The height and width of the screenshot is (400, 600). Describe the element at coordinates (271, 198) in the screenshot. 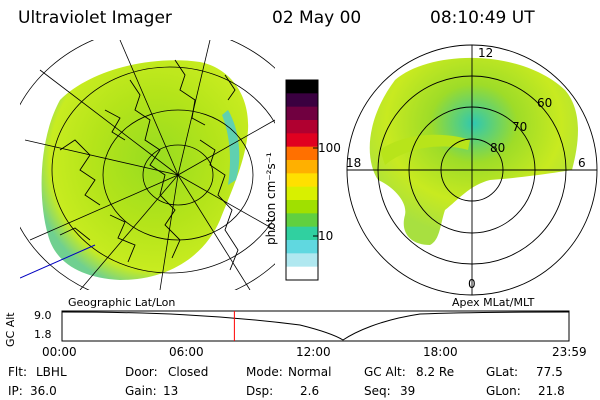

I see `colorbar-unit-label: photon cm⁻²s⁻¹` at that location.